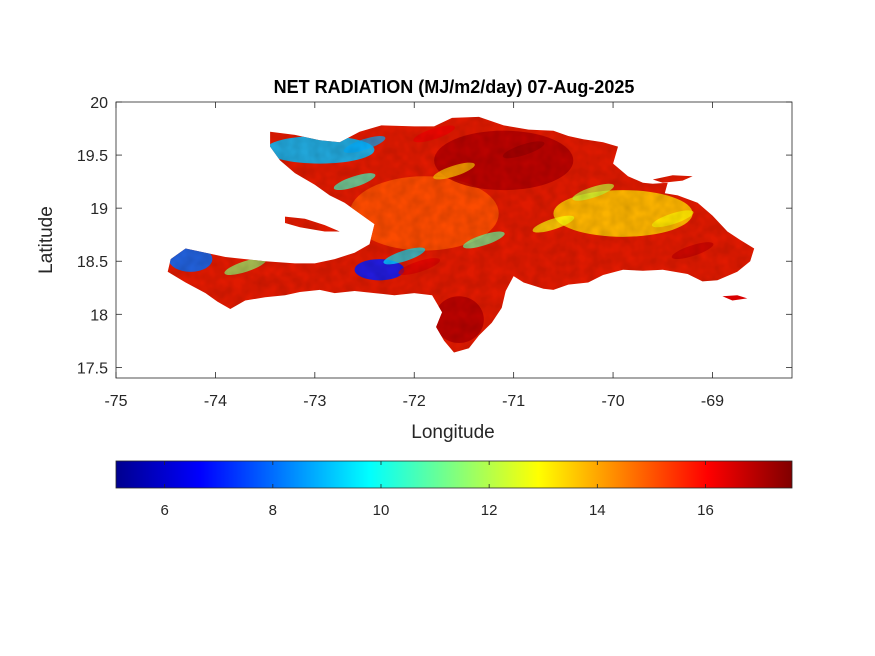 Image resolution: width=875 pixels, height=656 pixels. Describe the element at coordinates (513, 401) in the screenshot. I see `x-tick-label: -71` at that location.